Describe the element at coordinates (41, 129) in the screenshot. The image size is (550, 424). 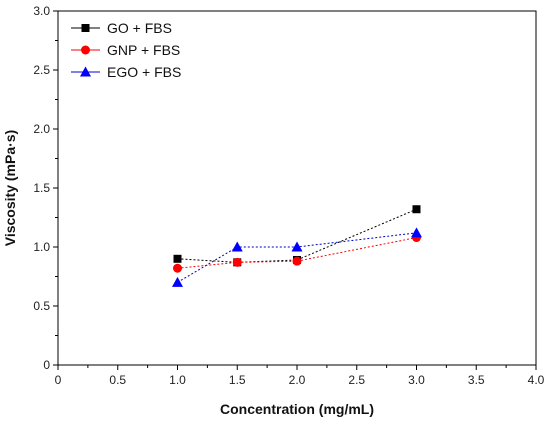
I see `y-tick-label: 2.0` at that location.